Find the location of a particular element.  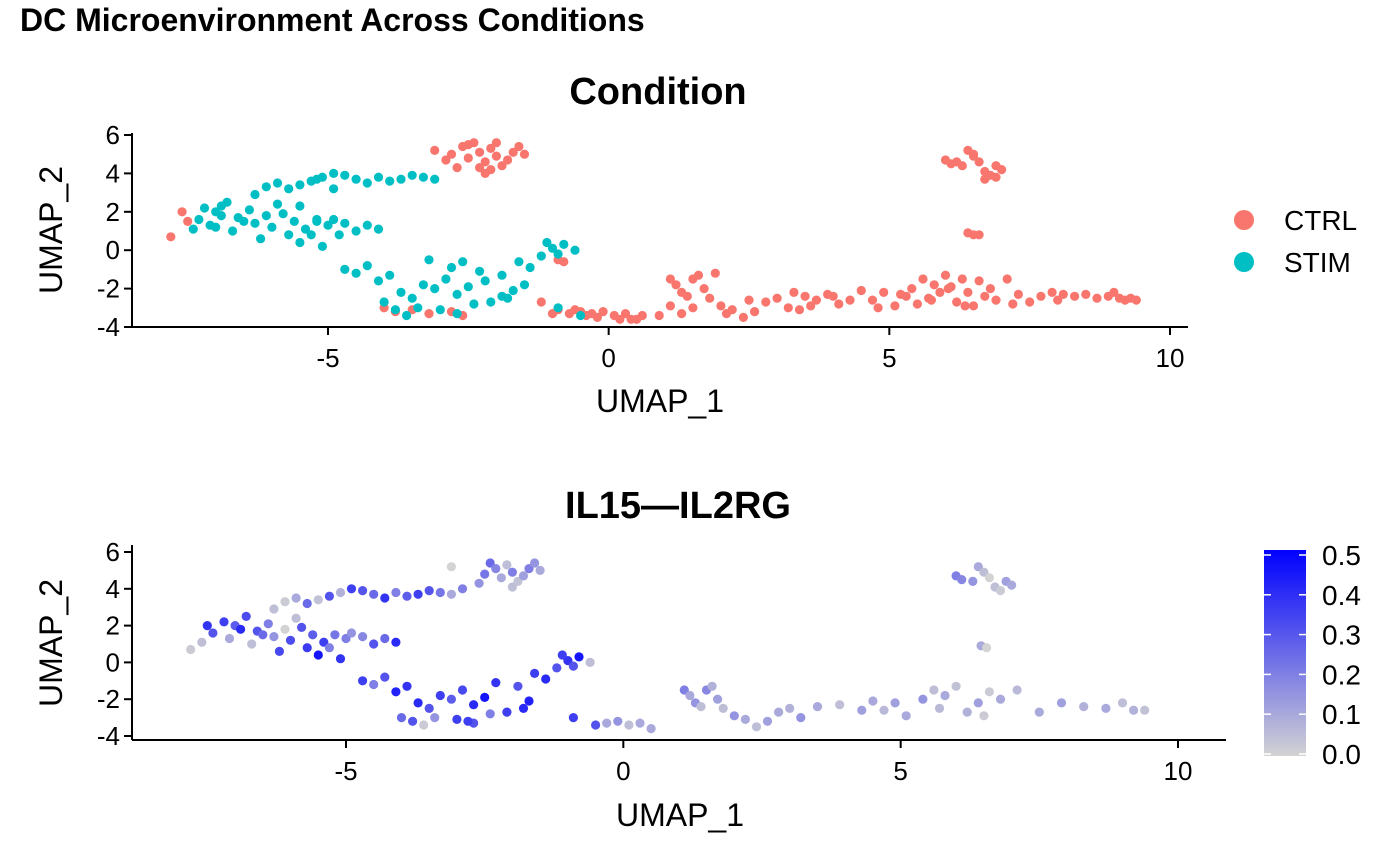

il15-il2rg-x-ticks: -5 0 5 10 is located at coordinates (763, 763).